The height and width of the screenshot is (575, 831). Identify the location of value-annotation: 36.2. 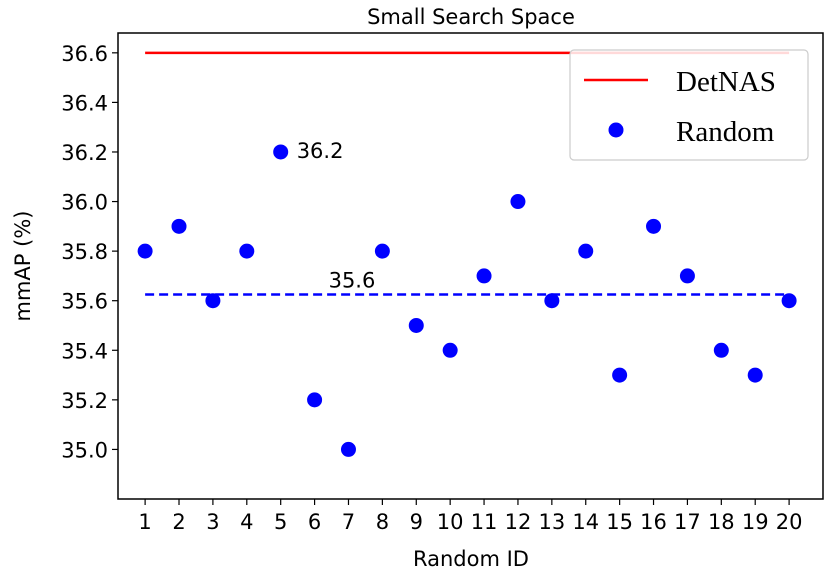
(320, 151).